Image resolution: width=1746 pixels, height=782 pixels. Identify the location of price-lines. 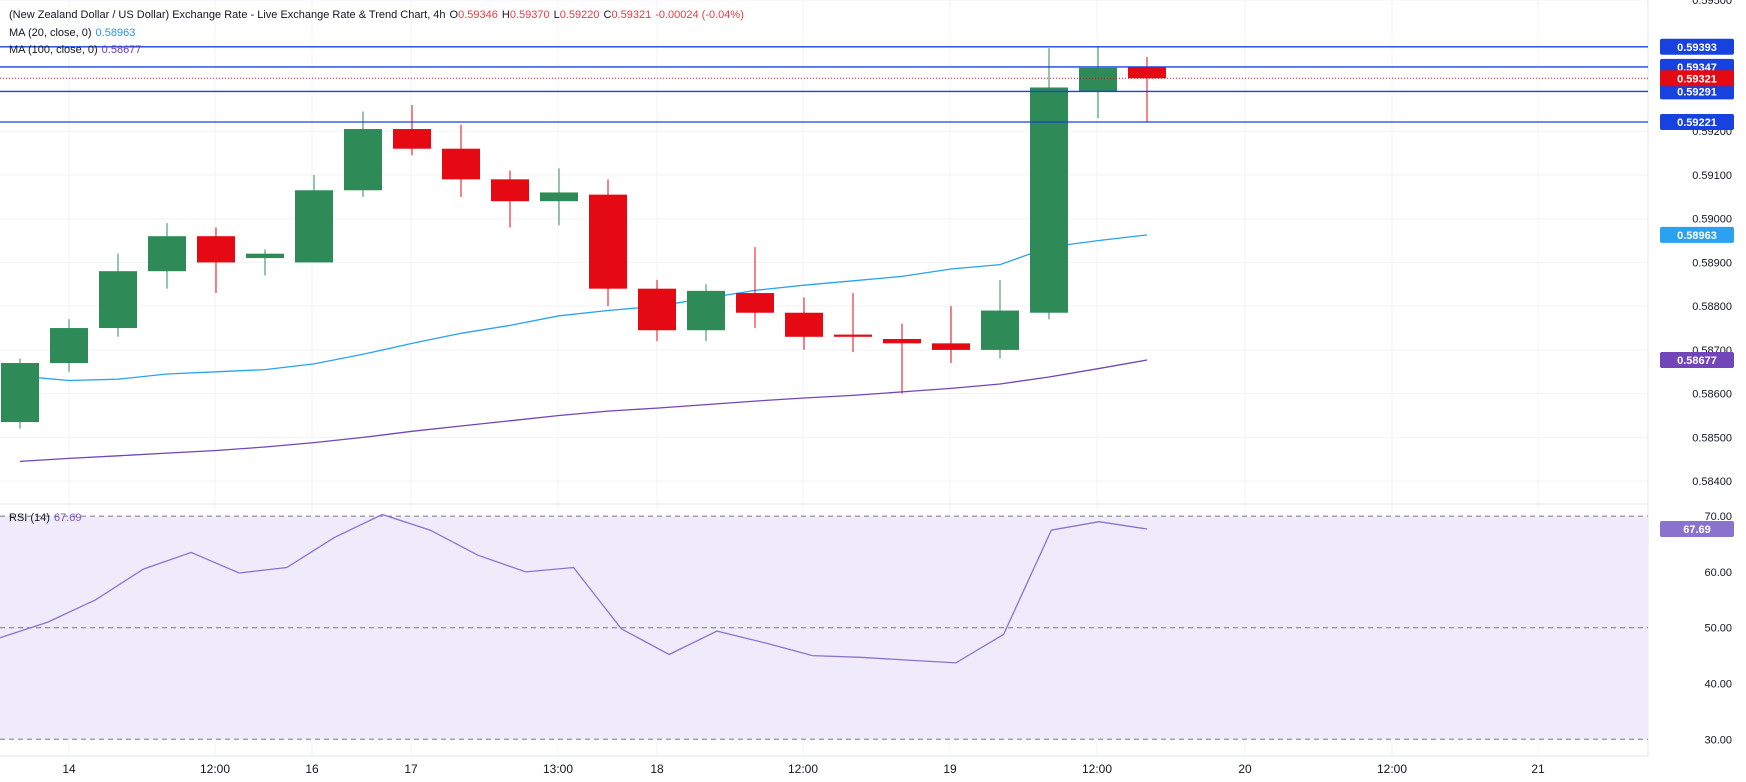
(824, 84).